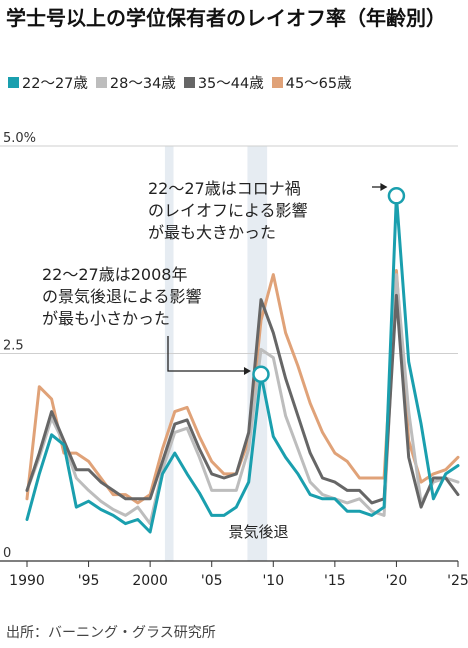 This screenshot has height=648, width=468. I want to click on annotation-text: の景気後退による影響, so click(122, 296).